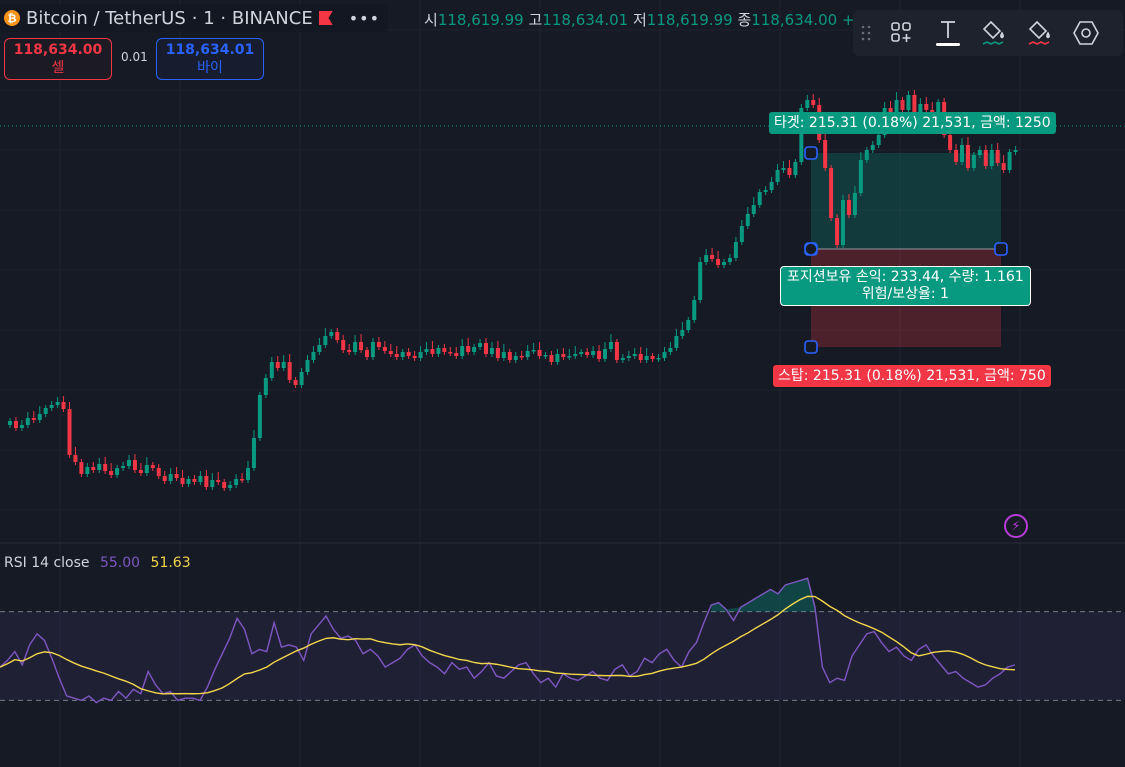 The width and height of the screenshot is (1125, 767). I want to click on symbol-header: ₿ Bitcoin / TetherUS · 1 · BINANCE •••, so click(194, 18).